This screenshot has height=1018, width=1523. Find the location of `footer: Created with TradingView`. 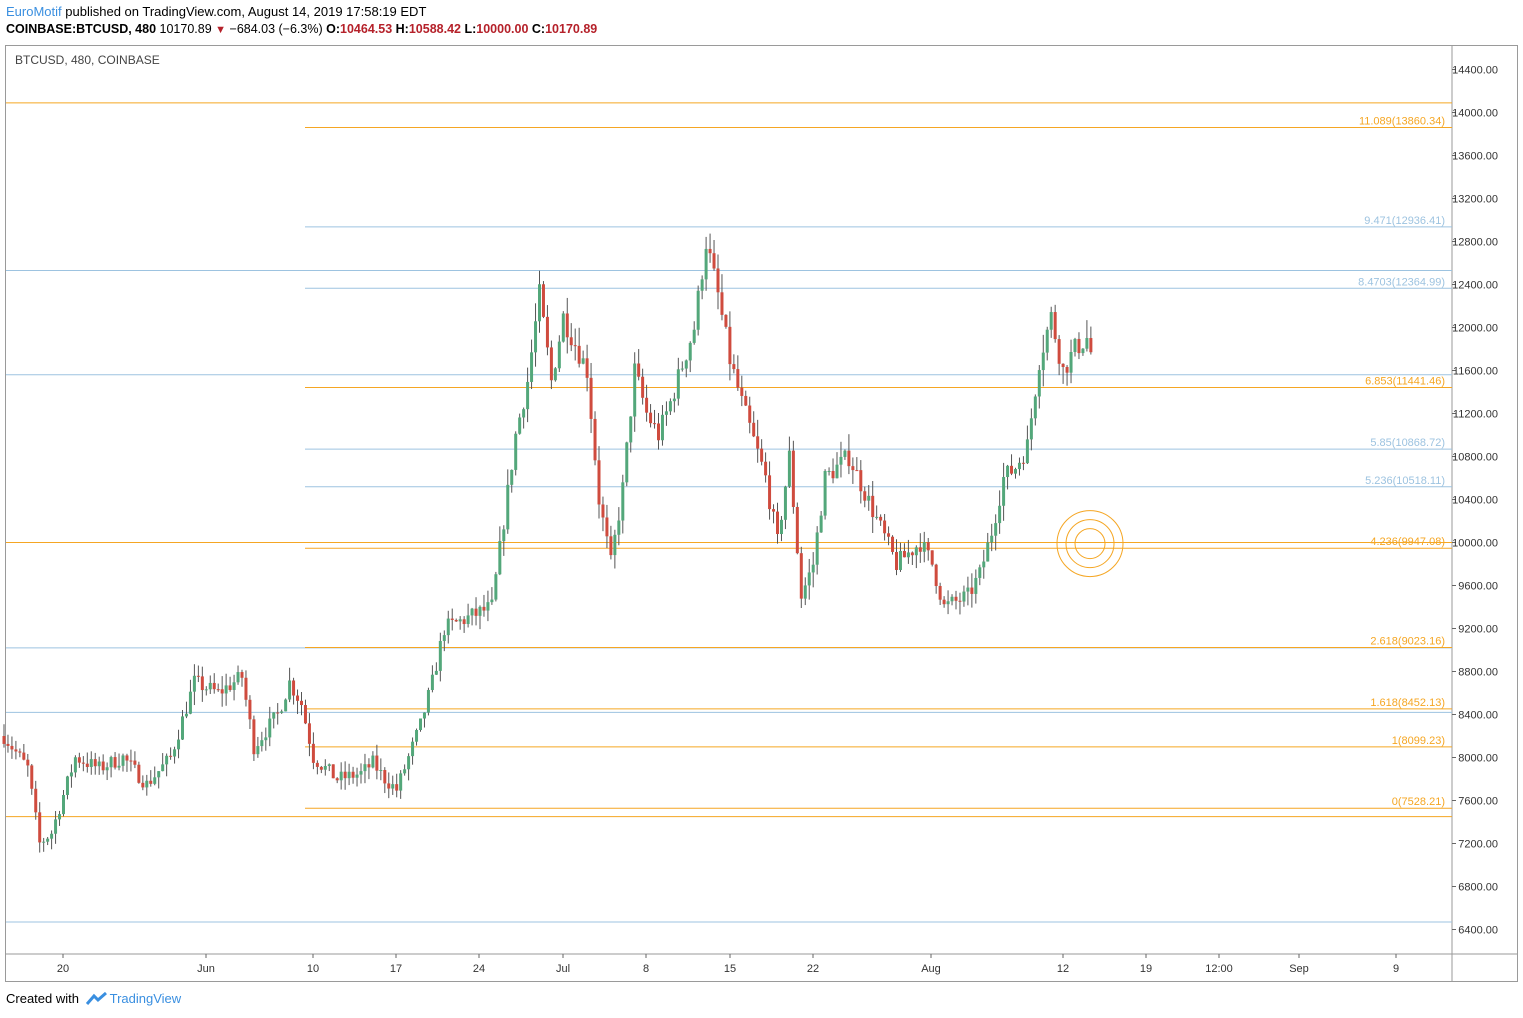

footer: Created with TradingView is located at coordinates (93, 998).